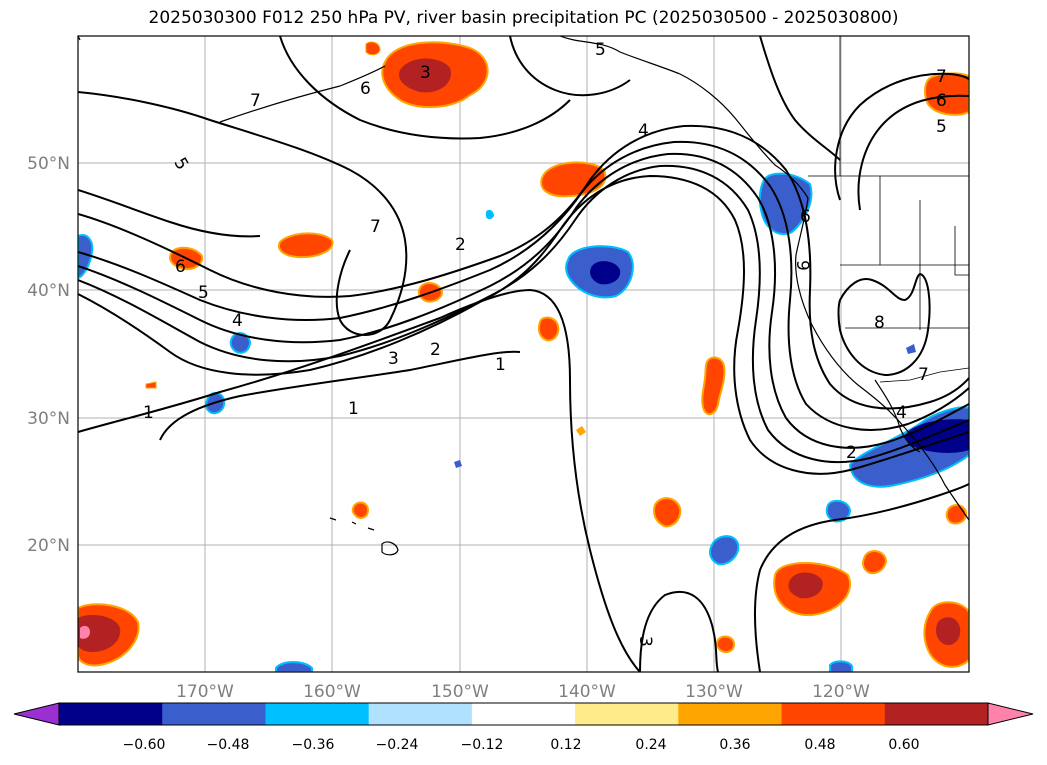  I want to click on blob-northeast-corner, so click(946, 94).